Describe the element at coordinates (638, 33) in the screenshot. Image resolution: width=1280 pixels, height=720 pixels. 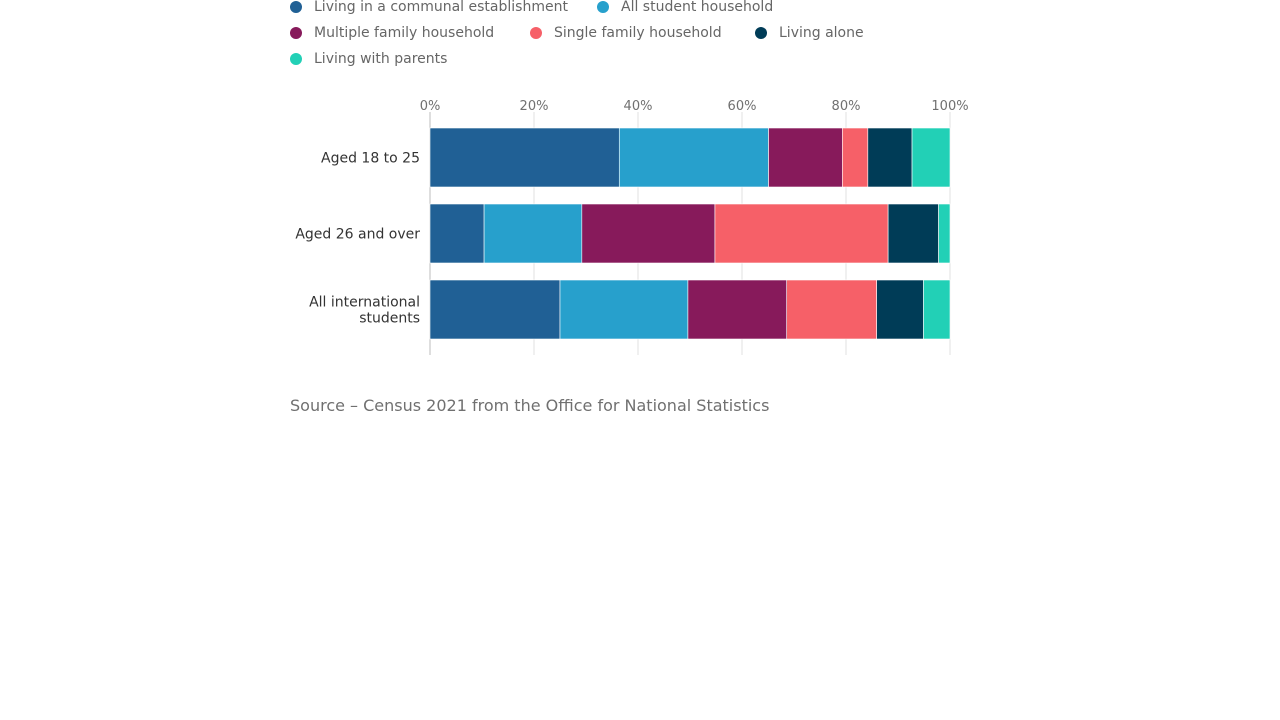
I see `legend-label: Single family household` at that location.